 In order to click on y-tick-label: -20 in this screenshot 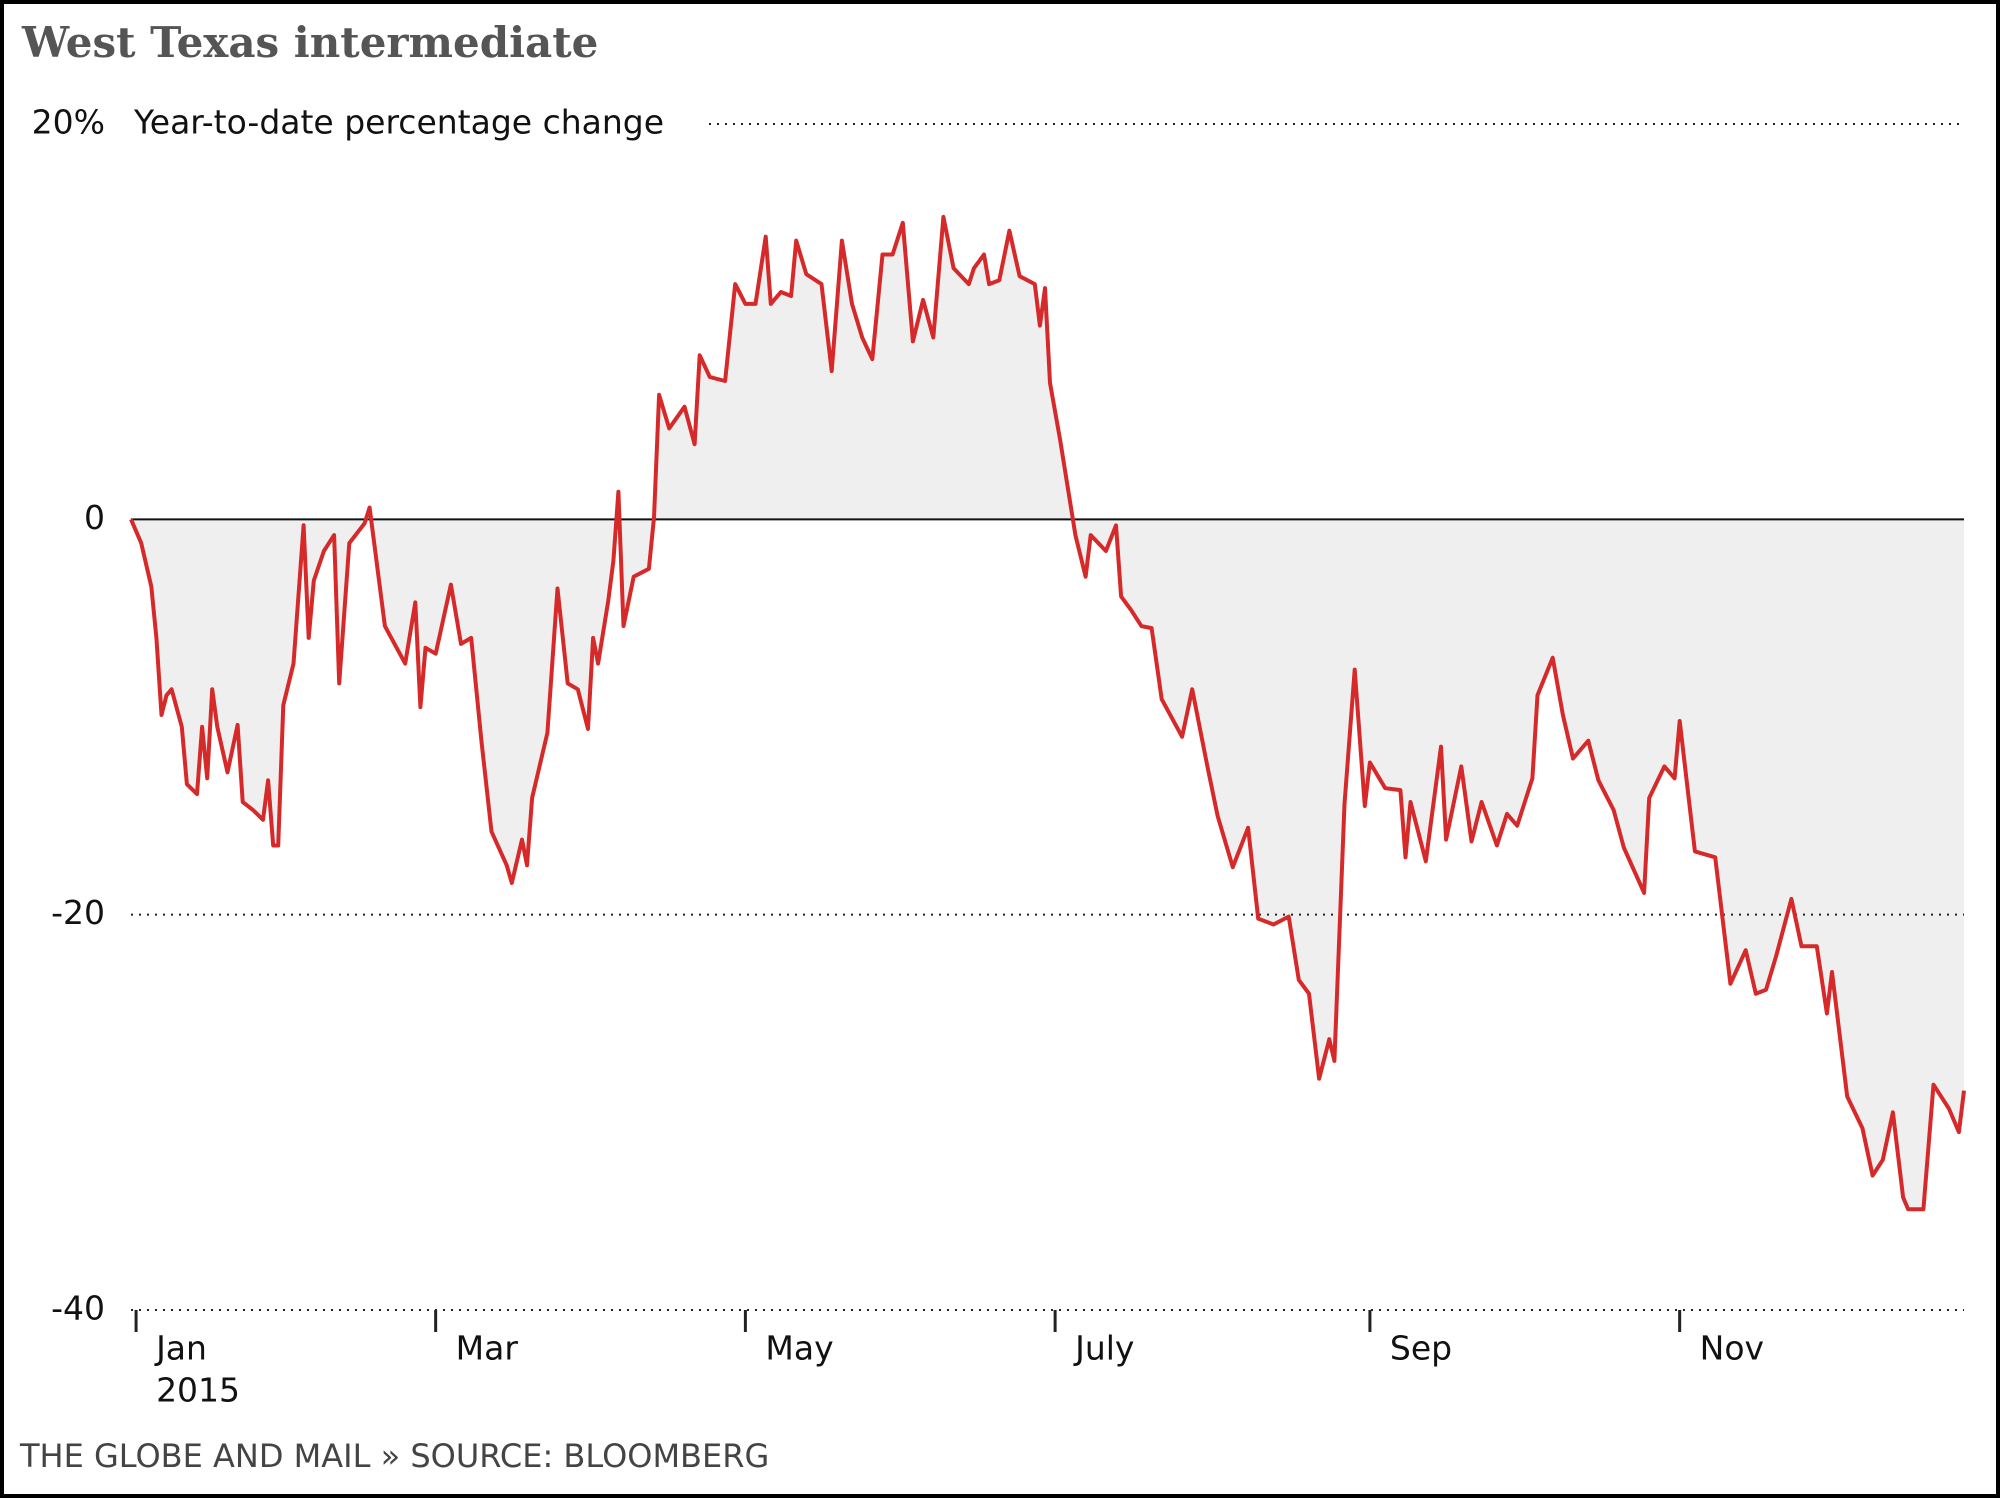, I will do `click(78, 912)`.